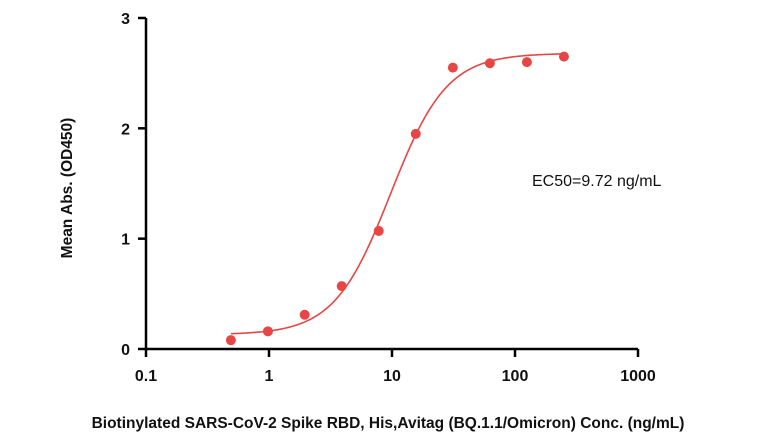 This screenshot has height=442, width=776. Describe the element at coordinates (515, 376) in the screenshot. I see `x-tick-label: 100` at that location.